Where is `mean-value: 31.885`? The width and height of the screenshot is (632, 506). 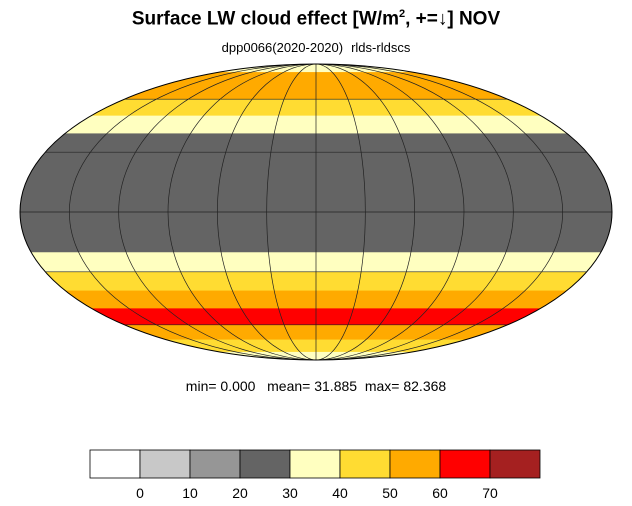
mean-value: 31.885 is located at coordinates (336, 386).